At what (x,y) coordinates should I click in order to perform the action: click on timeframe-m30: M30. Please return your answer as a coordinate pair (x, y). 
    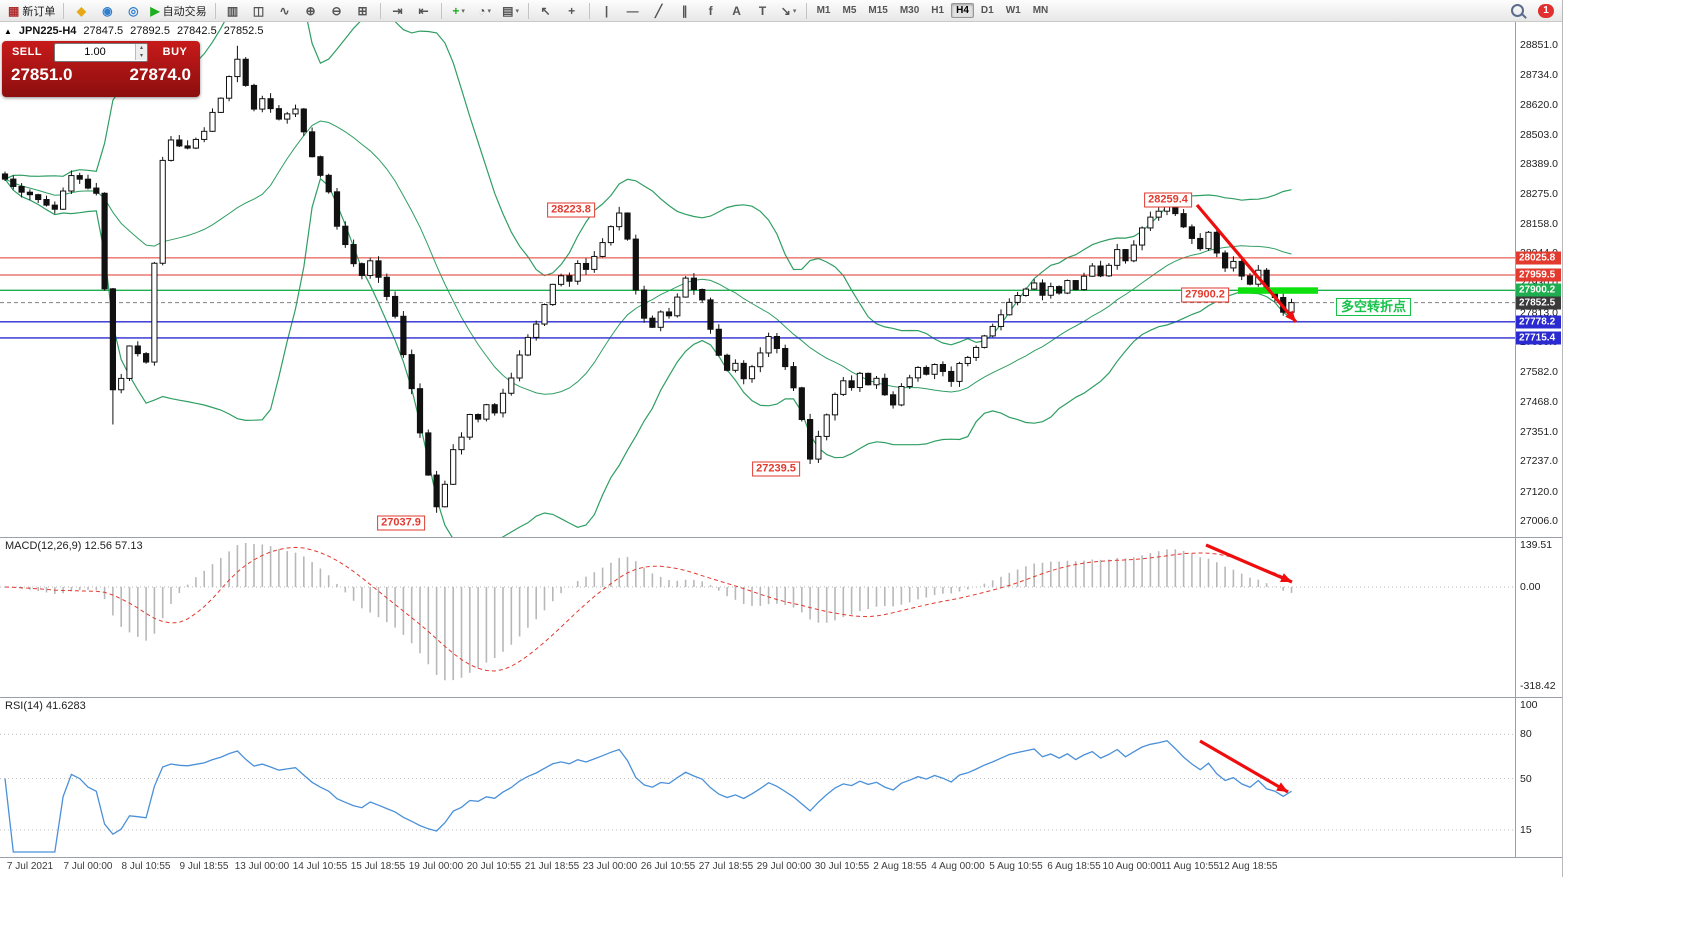
    Looking at the image, I should click on (909, 10).